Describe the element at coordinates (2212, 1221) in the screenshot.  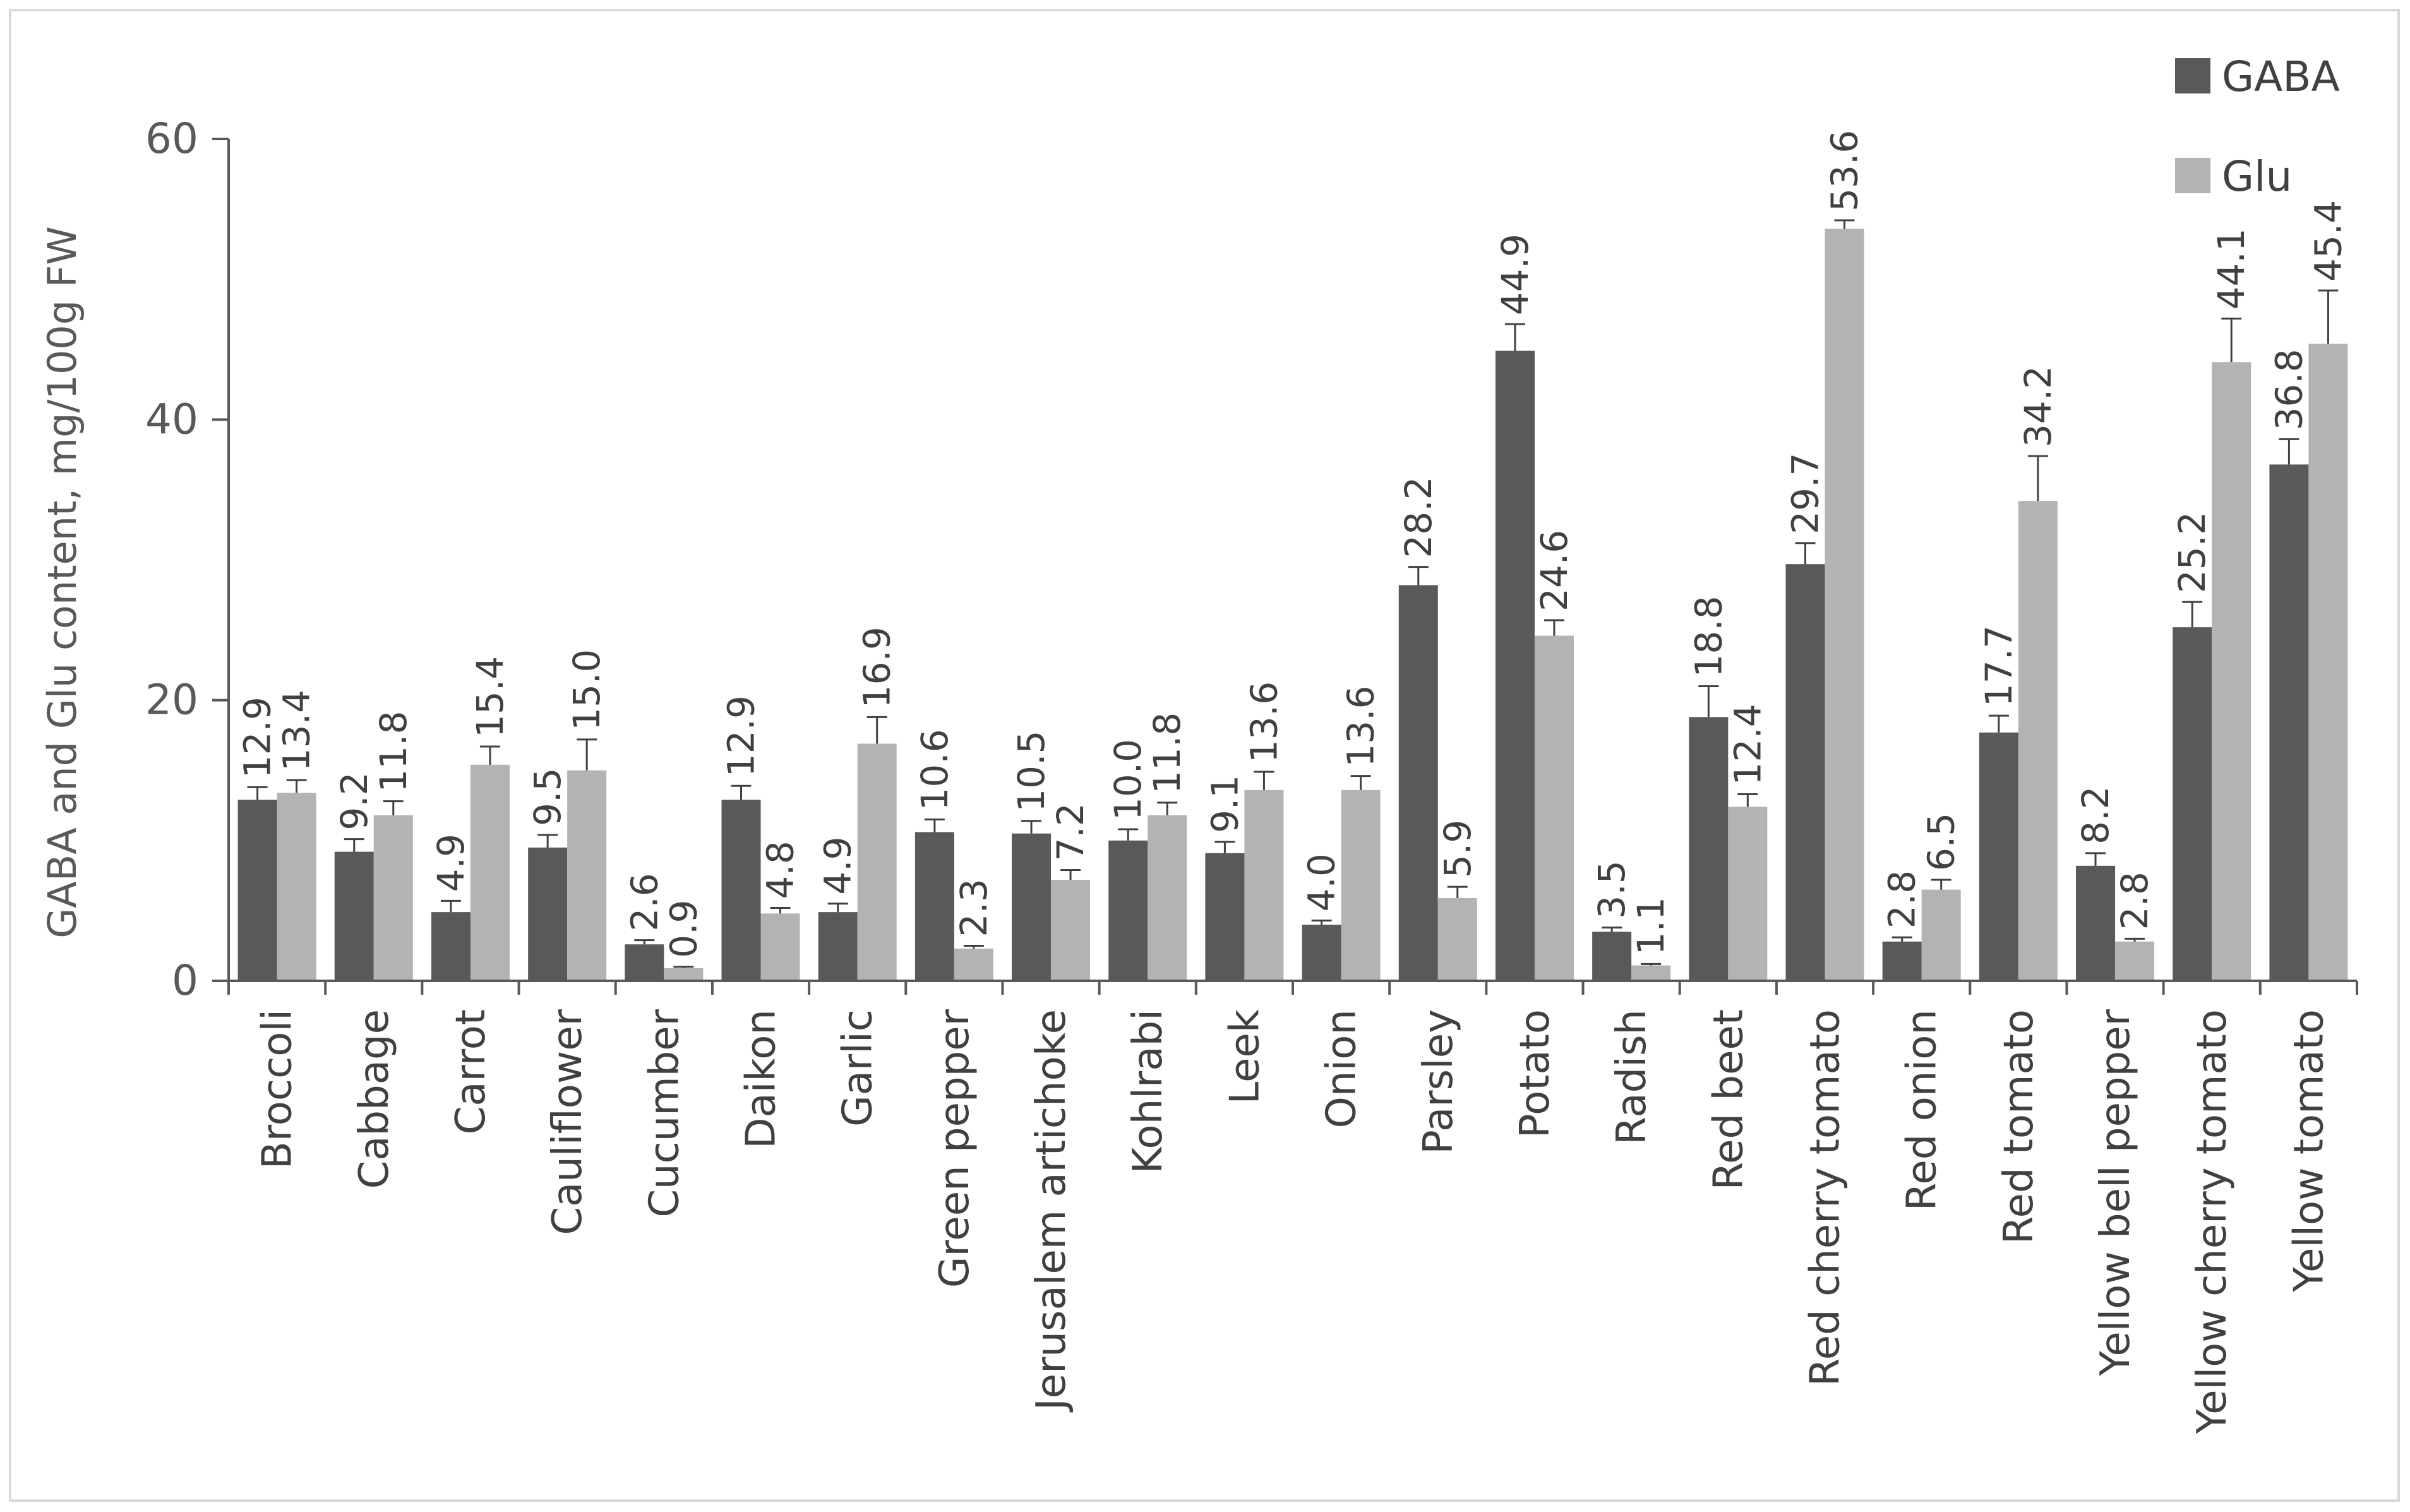
I see `x-tick-label: Yellow cherry tomato` at that location.